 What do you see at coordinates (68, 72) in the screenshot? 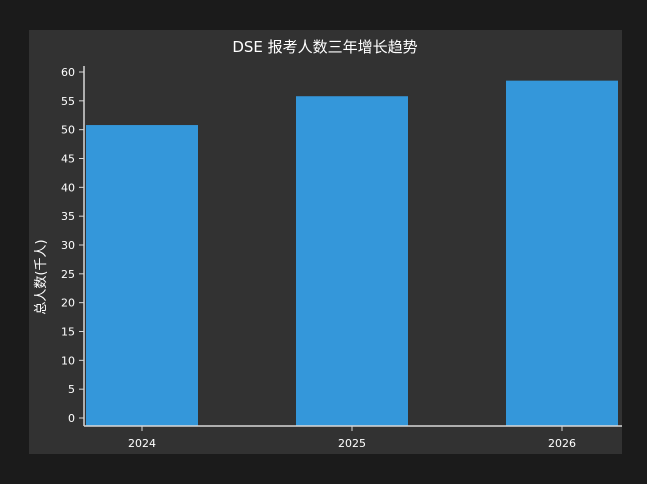
I see `y-tick-label: 60` at bounding box center [68, 72].